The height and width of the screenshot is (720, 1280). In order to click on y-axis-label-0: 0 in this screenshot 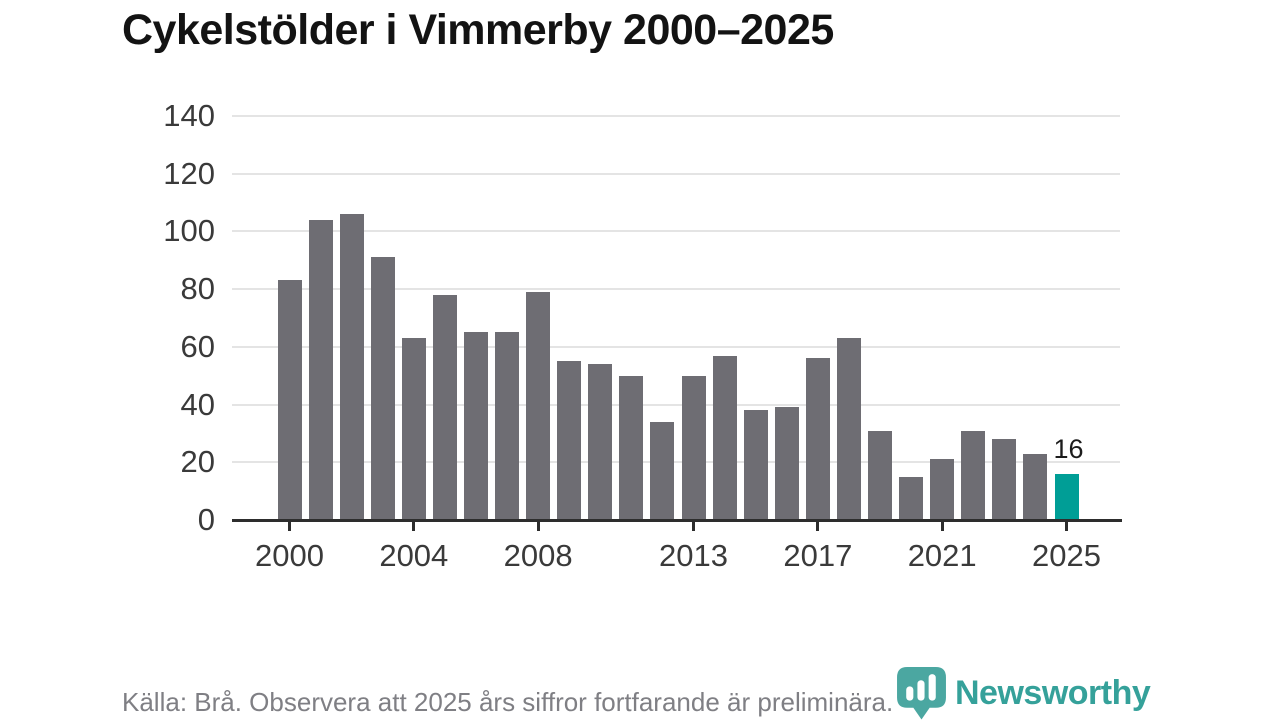, I will do `click(206, 519)`.